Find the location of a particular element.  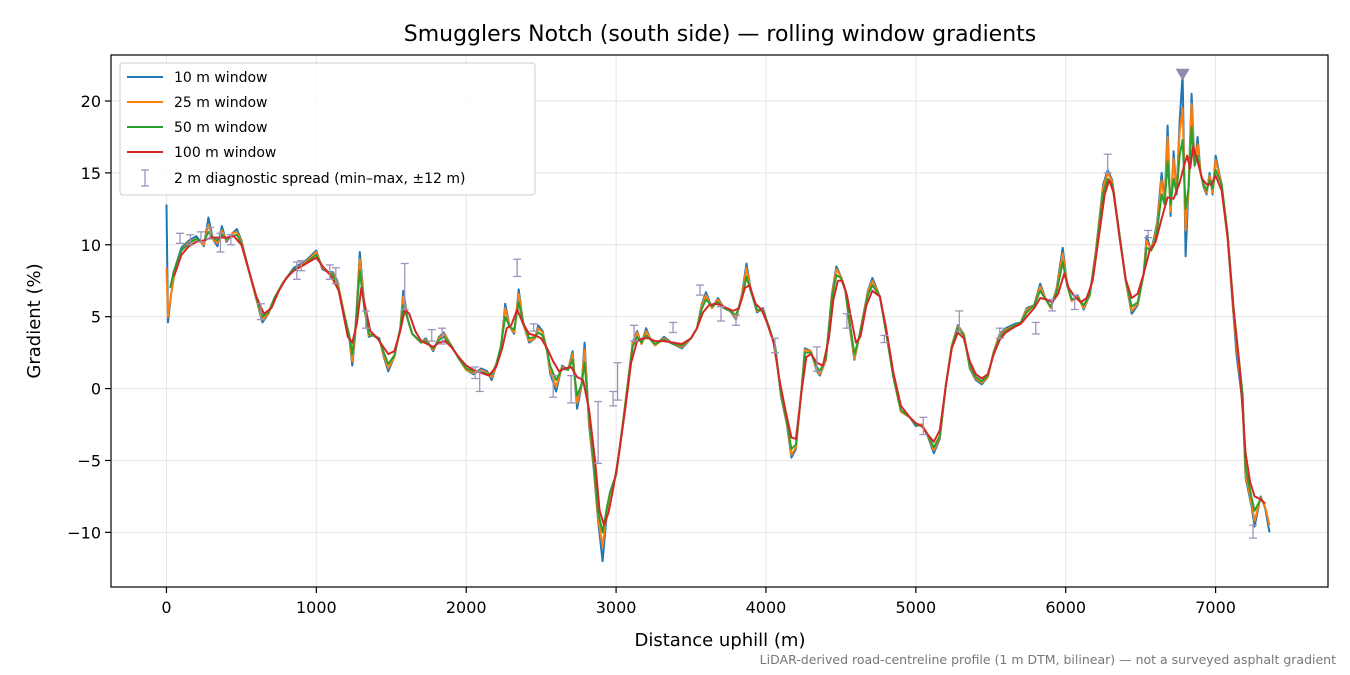

legend-label-100m: 100 m window is located at coordinates (225, 153).